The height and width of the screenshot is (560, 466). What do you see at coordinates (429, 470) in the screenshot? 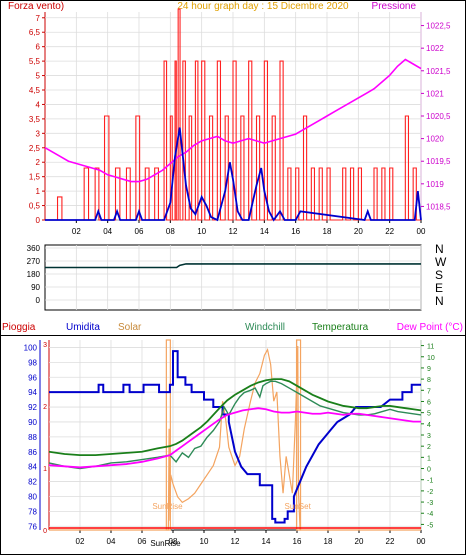
I see `temperature-tick-label: 0` at bounding box center [429, 470].